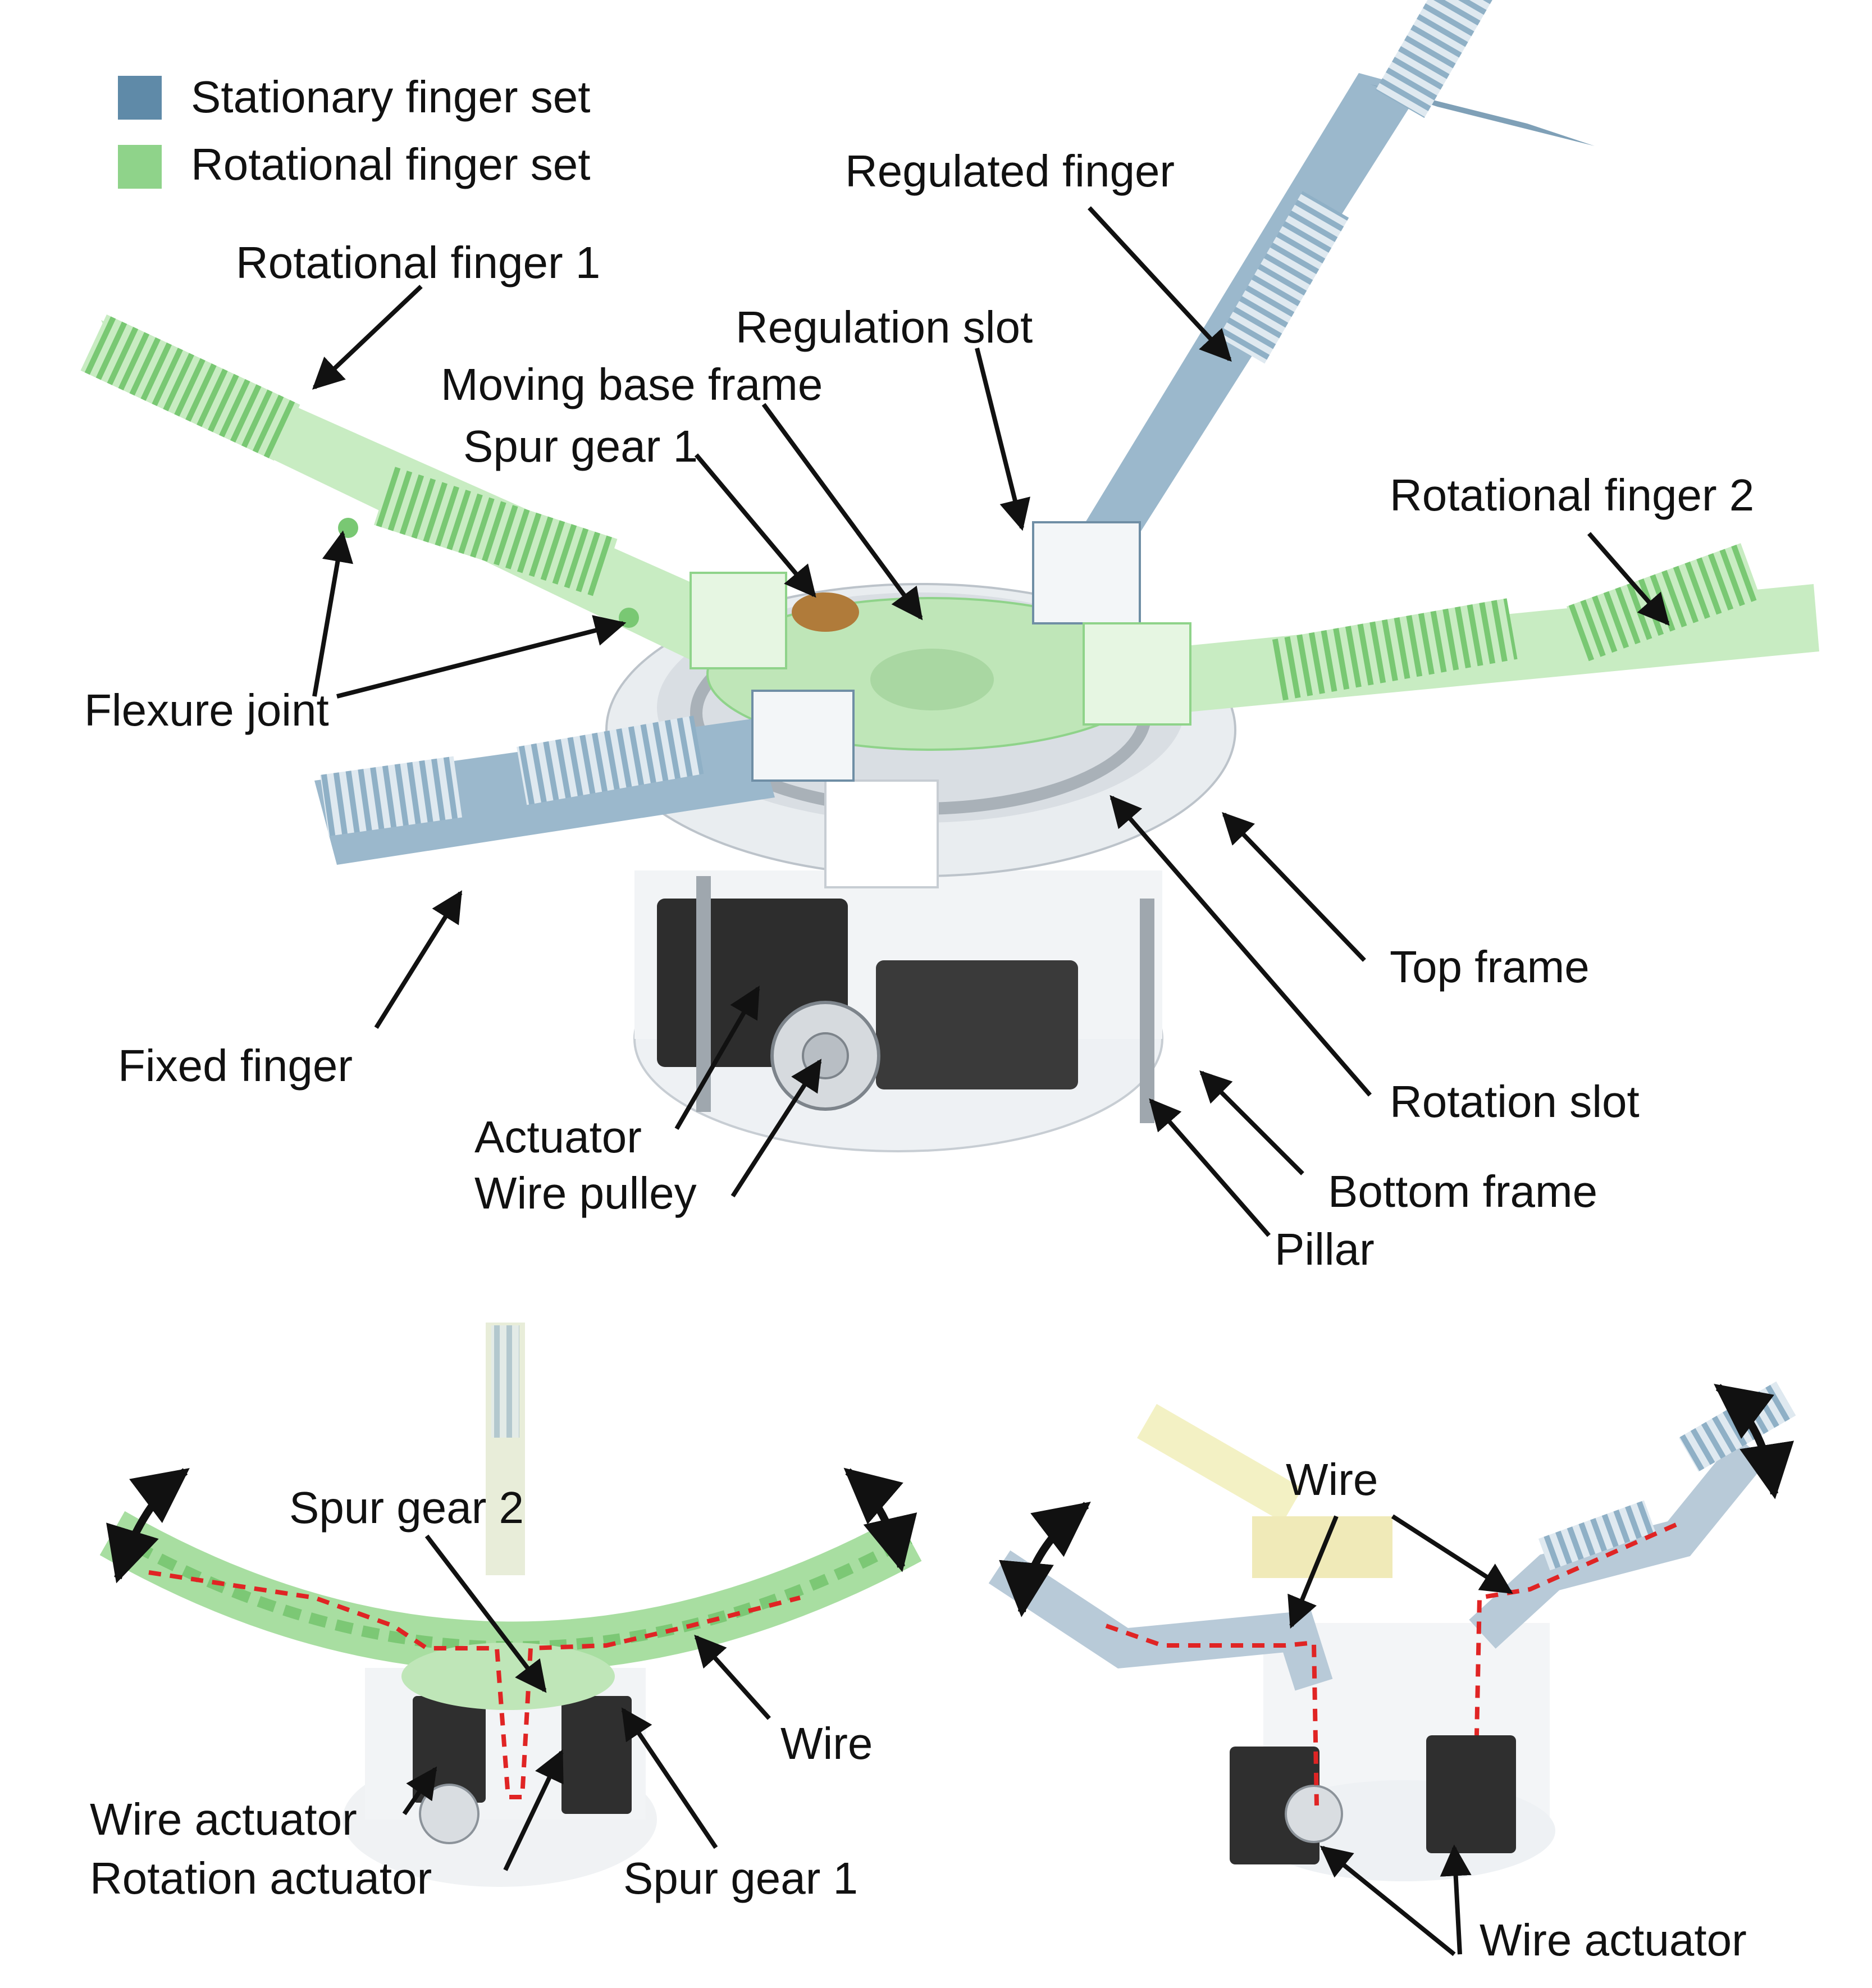 Image resolution: width=1872 pixels, height=1988 pixels. What do you see at coordinates (1045, 1559) in the screenshot?
I see `rotation-arrow-far-left` at bounding box center [1045, 1559].